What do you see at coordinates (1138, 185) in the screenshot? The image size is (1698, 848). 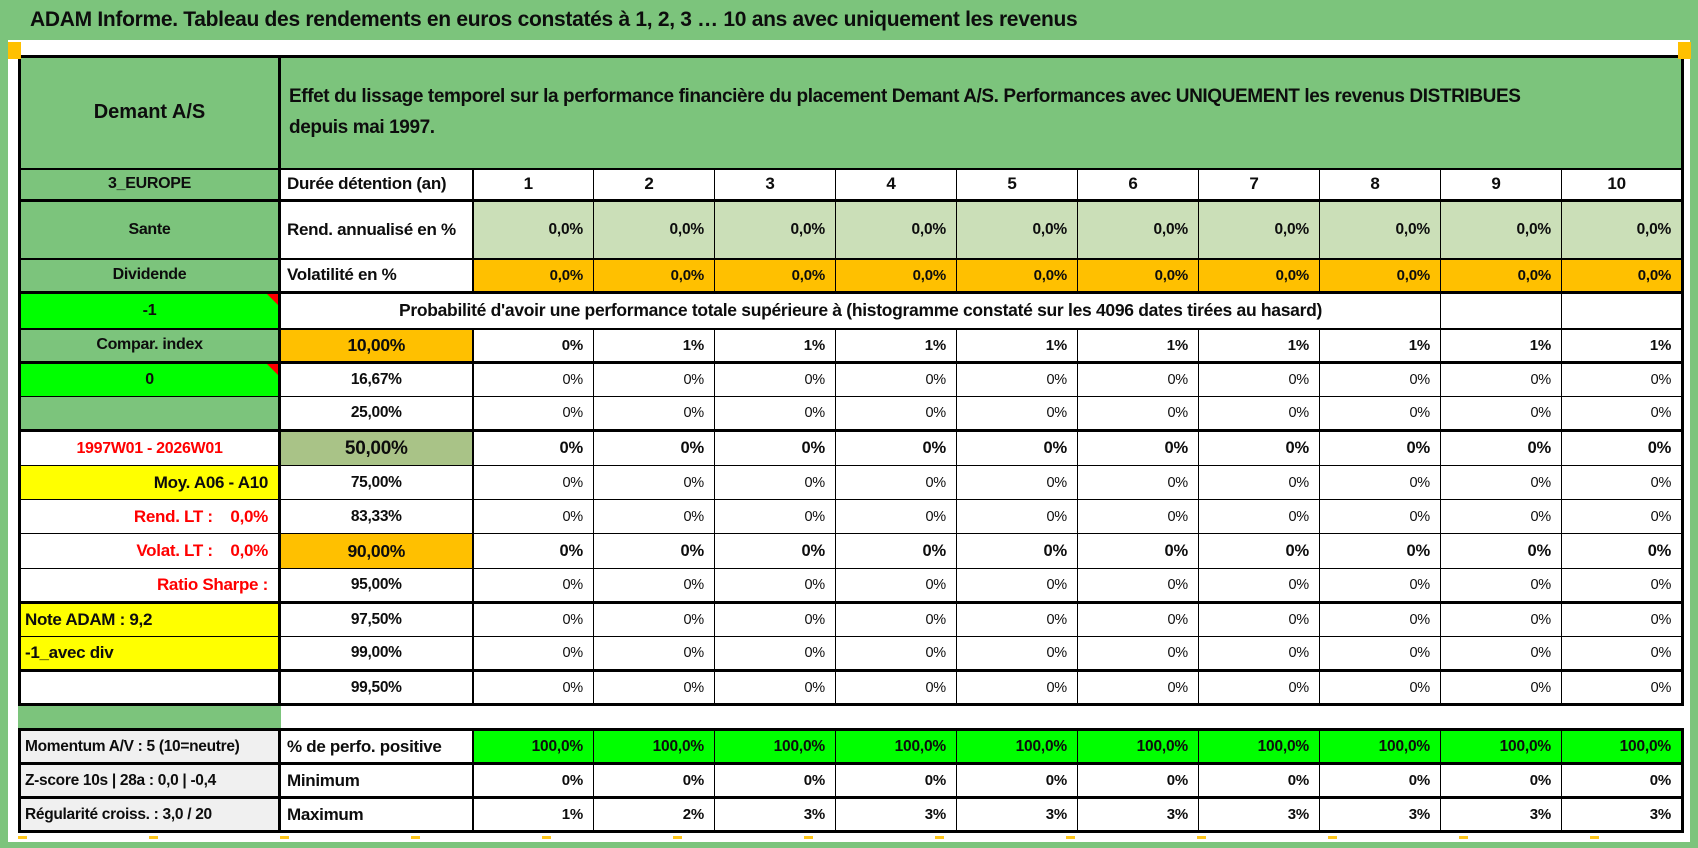 I see `data-cell: 6` at bounding box center [1138, 185].